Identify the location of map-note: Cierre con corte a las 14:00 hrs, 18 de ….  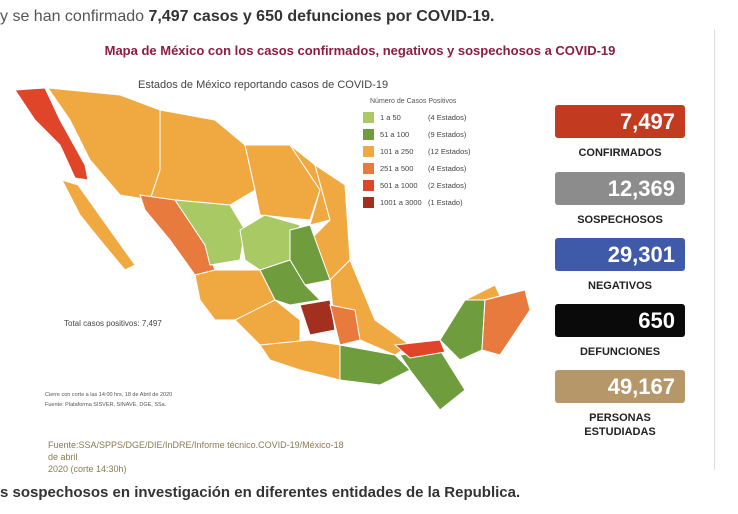
(108, 395).